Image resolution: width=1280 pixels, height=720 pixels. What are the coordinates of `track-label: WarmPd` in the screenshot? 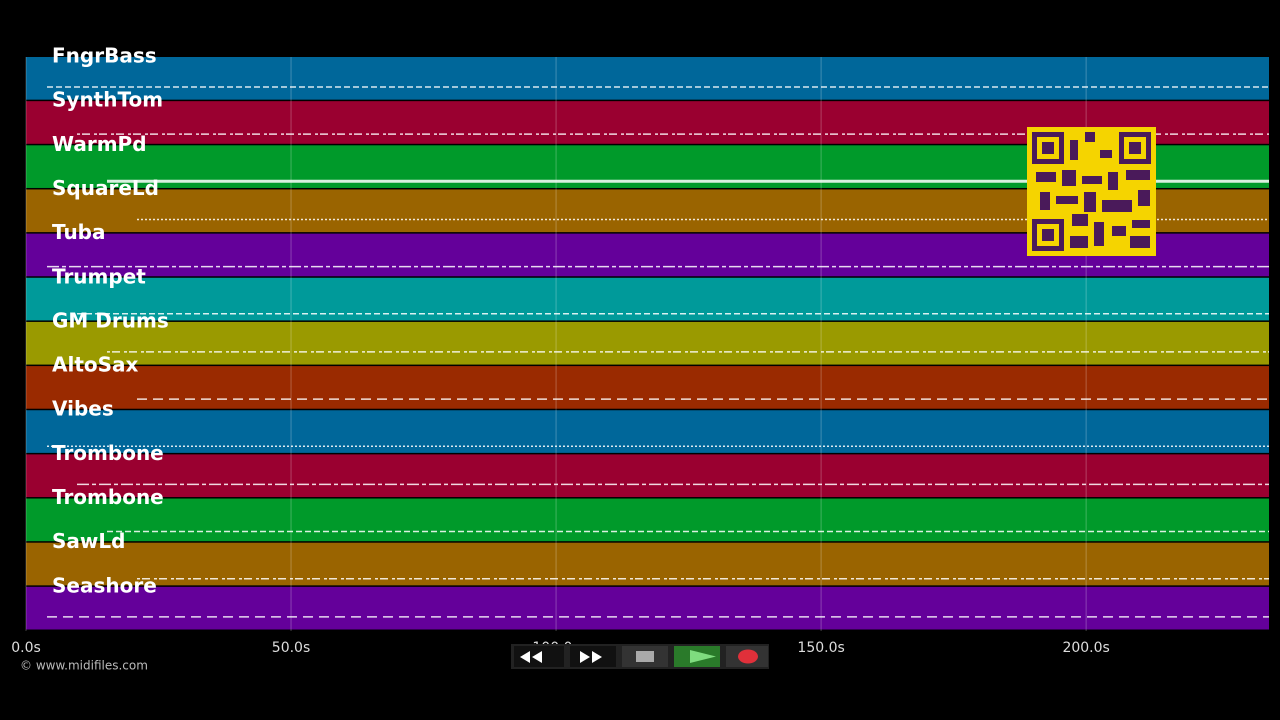 It's located at (99, 144).